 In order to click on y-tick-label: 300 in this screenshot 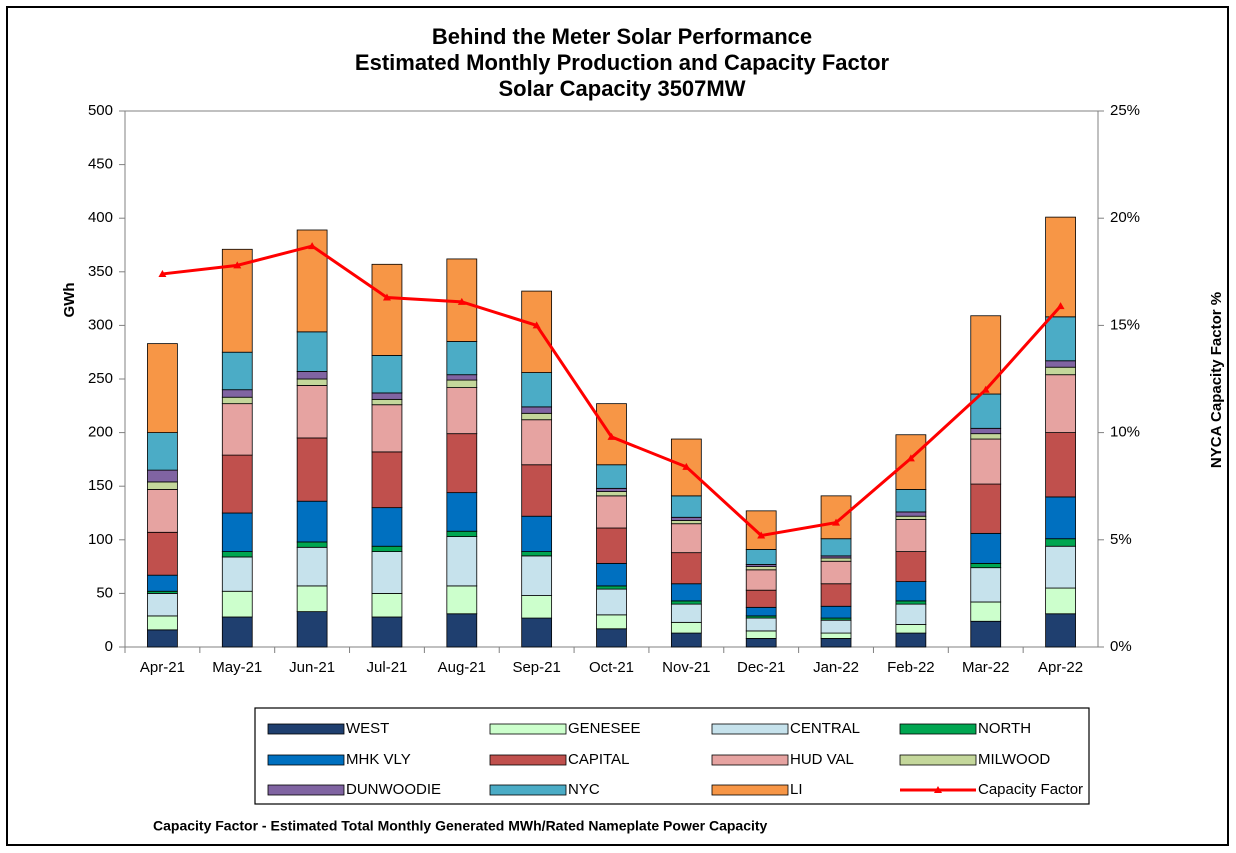, I will do `click(100, 324)`.